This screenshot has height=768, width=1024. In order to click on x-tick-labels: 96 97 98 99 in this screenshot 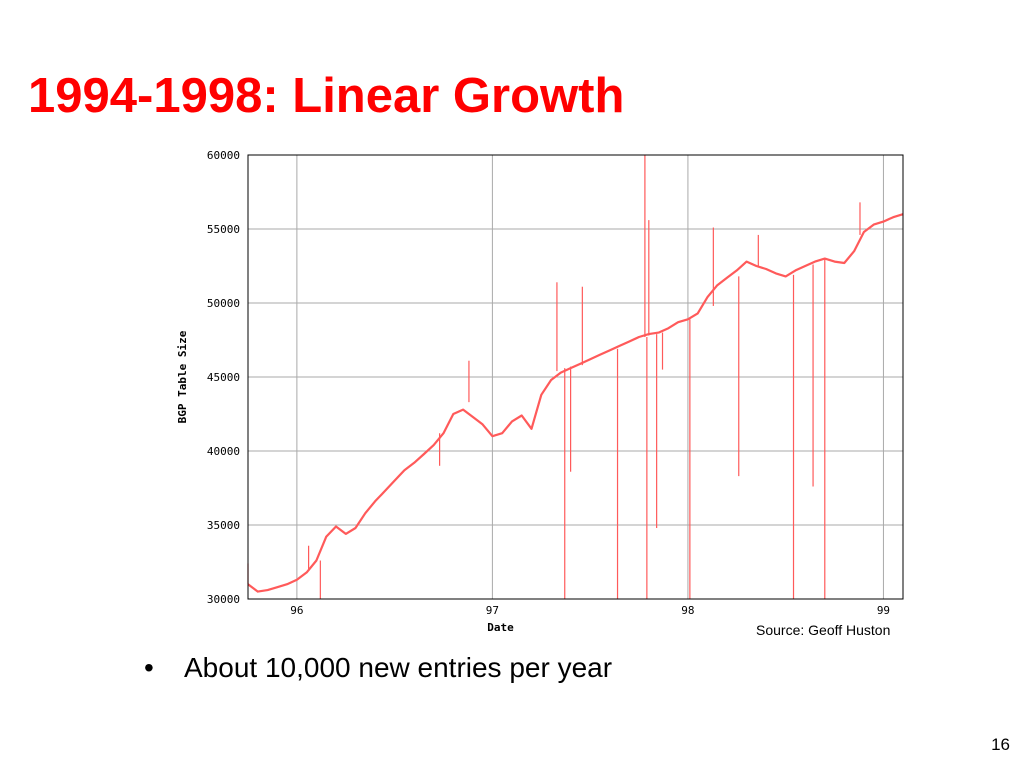, I will do `click(590, 610)`.